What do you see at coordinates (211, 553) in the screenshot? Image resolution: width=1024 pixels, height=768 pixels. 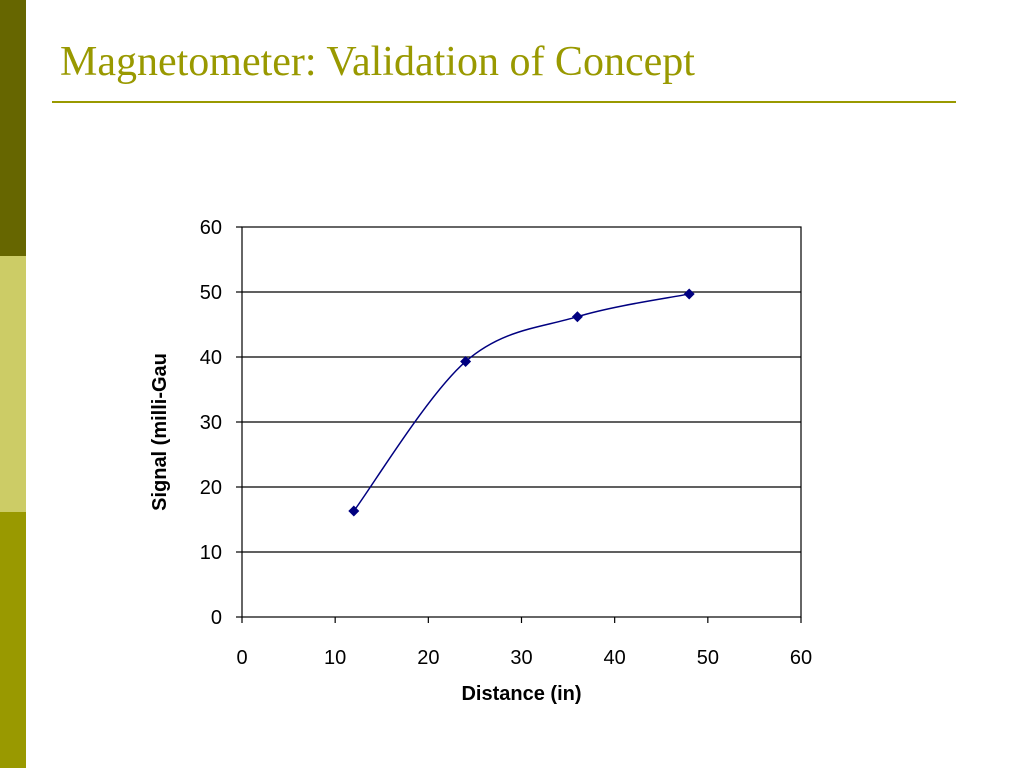 I see `y-tick-label: 10` at bounding box center [211, 553].